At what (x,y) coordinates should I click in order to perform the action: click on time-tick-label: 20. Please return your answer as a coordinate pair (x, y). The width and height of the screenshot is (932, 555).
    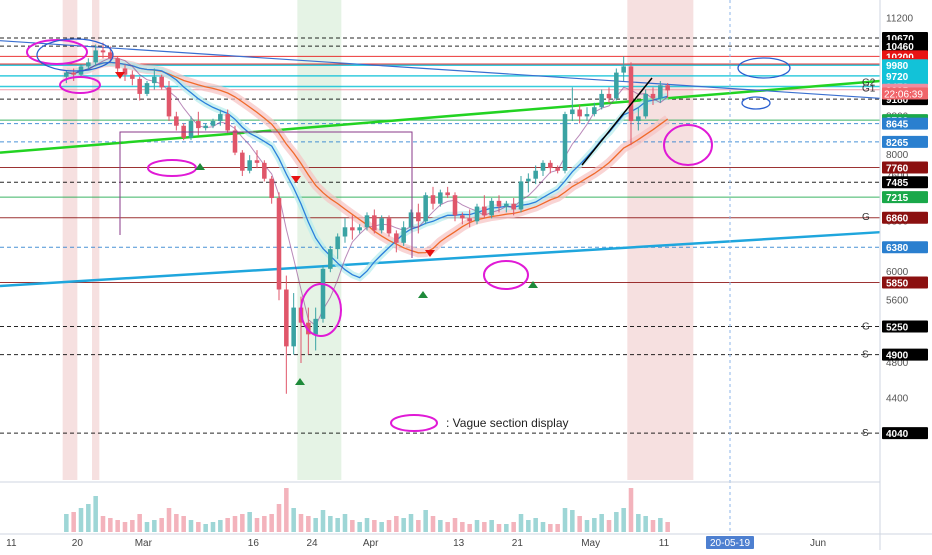
    Looking at the image, I should click on (78, 543).